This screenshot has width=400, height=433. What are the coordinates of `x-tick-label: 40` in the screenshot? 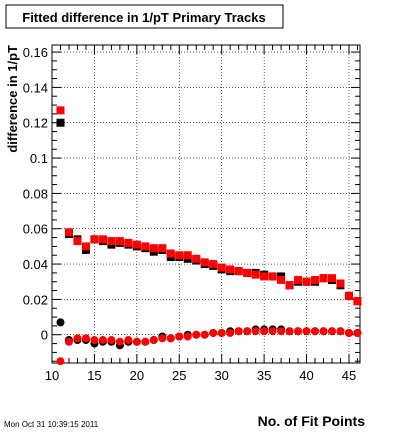 It's located at (306, 375).